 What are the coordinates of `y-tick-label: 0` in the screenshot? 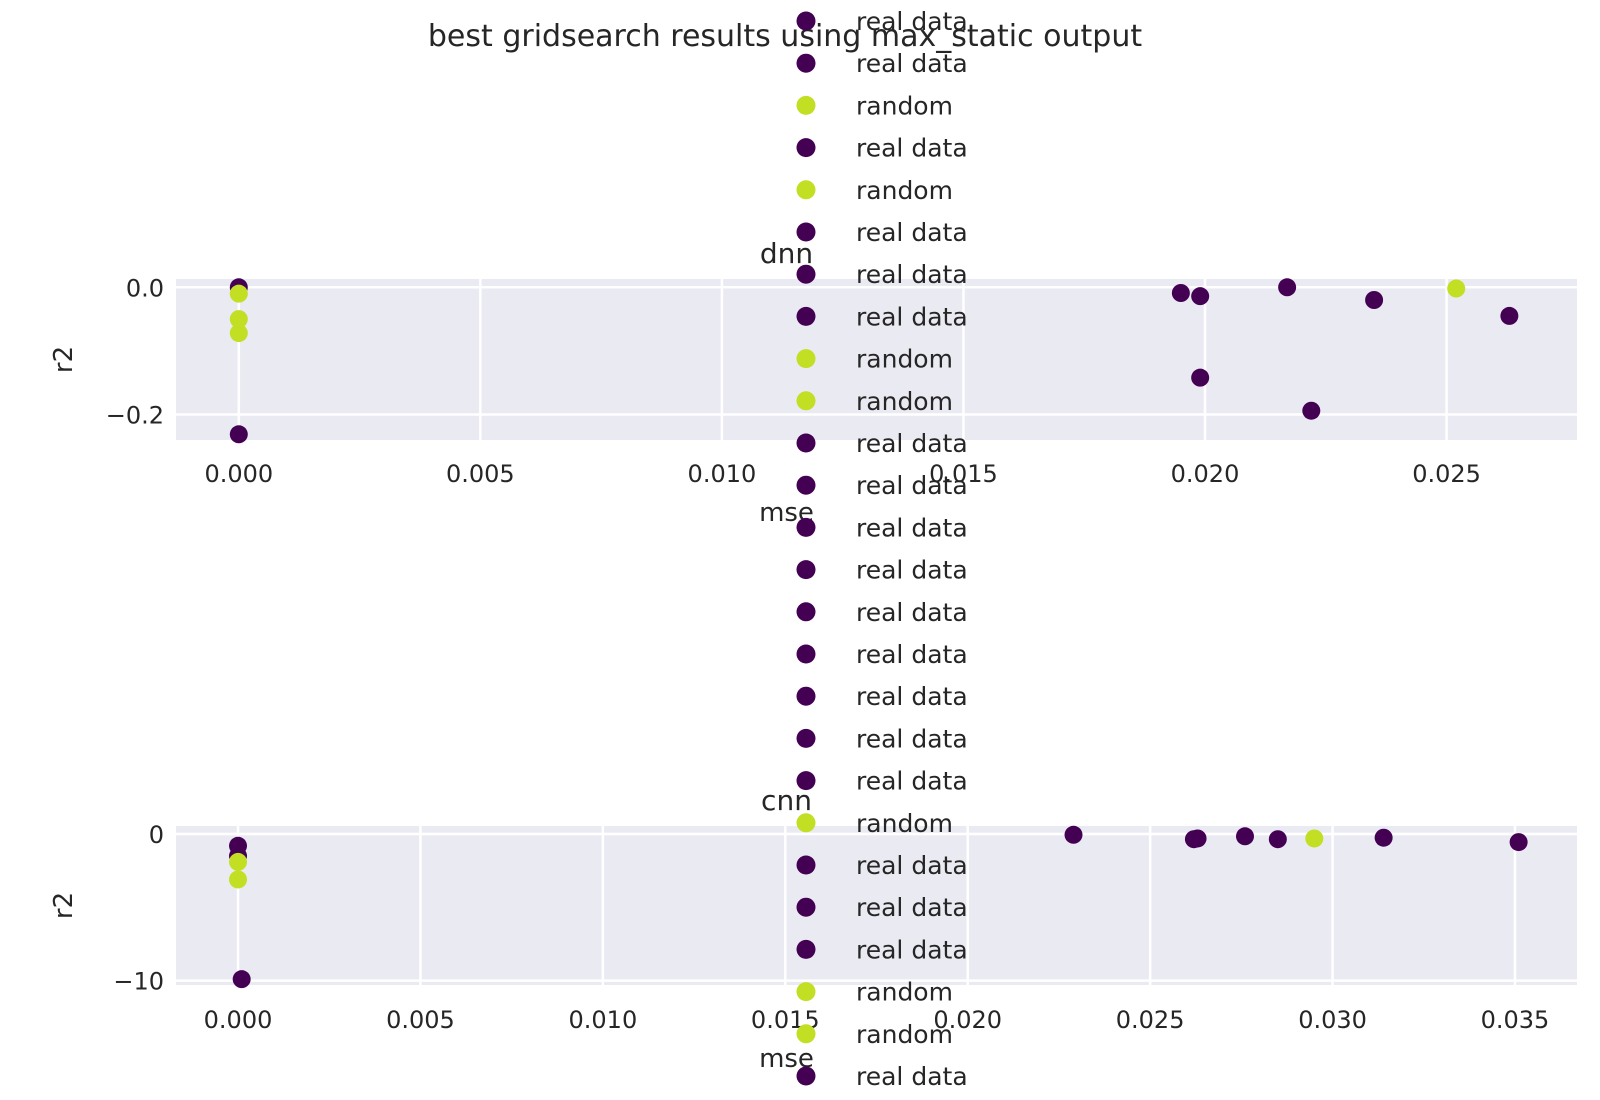 It's located at (156, 835).